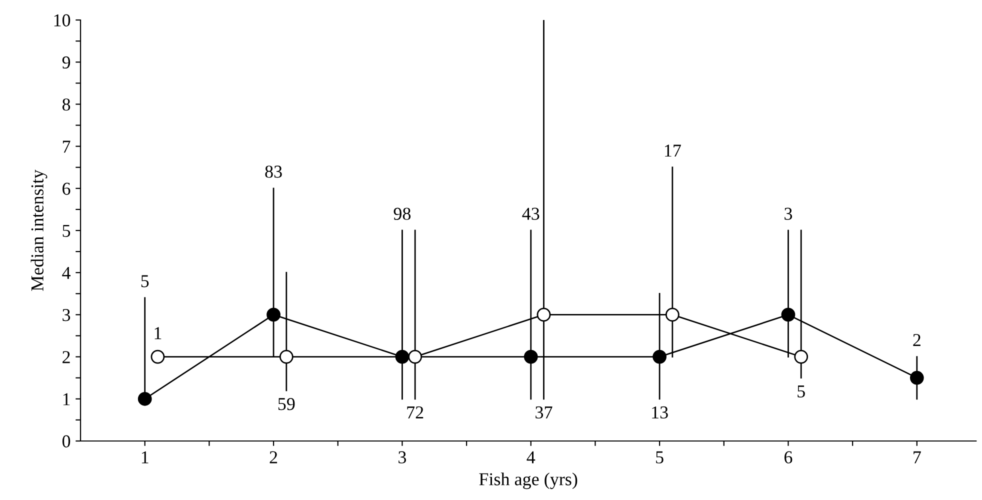 The image size is (982, 500). What do you see at coordinates (62, 20) in the screenshot?
I see `y-tick-label: 10` at bounding box center [62, 20].